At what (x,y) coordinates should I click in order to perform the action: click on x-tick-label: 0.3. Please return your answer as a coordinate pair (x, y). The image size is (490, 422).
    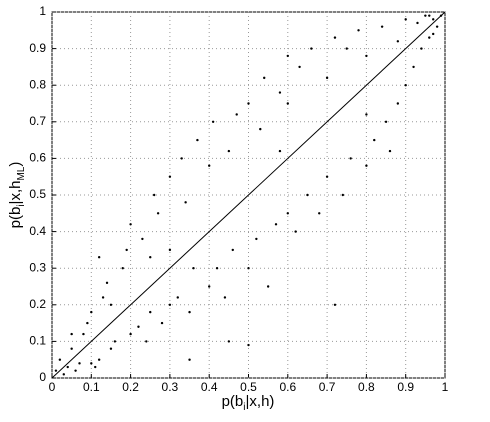
    Looking at the image, I should click on (170, 387).